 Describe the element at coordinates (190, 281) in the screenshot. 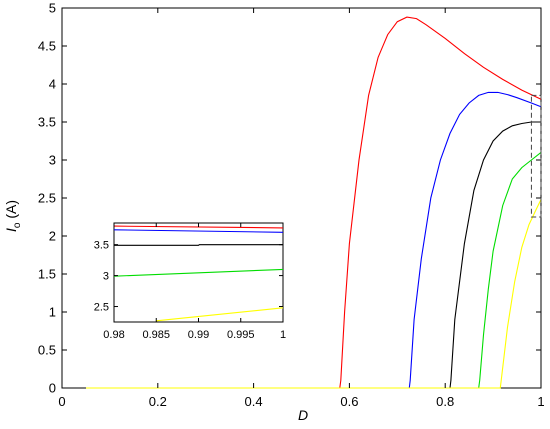

I see `inset-plot: 0.98 0.985 0.99 0.995 1 2.5 3 3.5` at that location.